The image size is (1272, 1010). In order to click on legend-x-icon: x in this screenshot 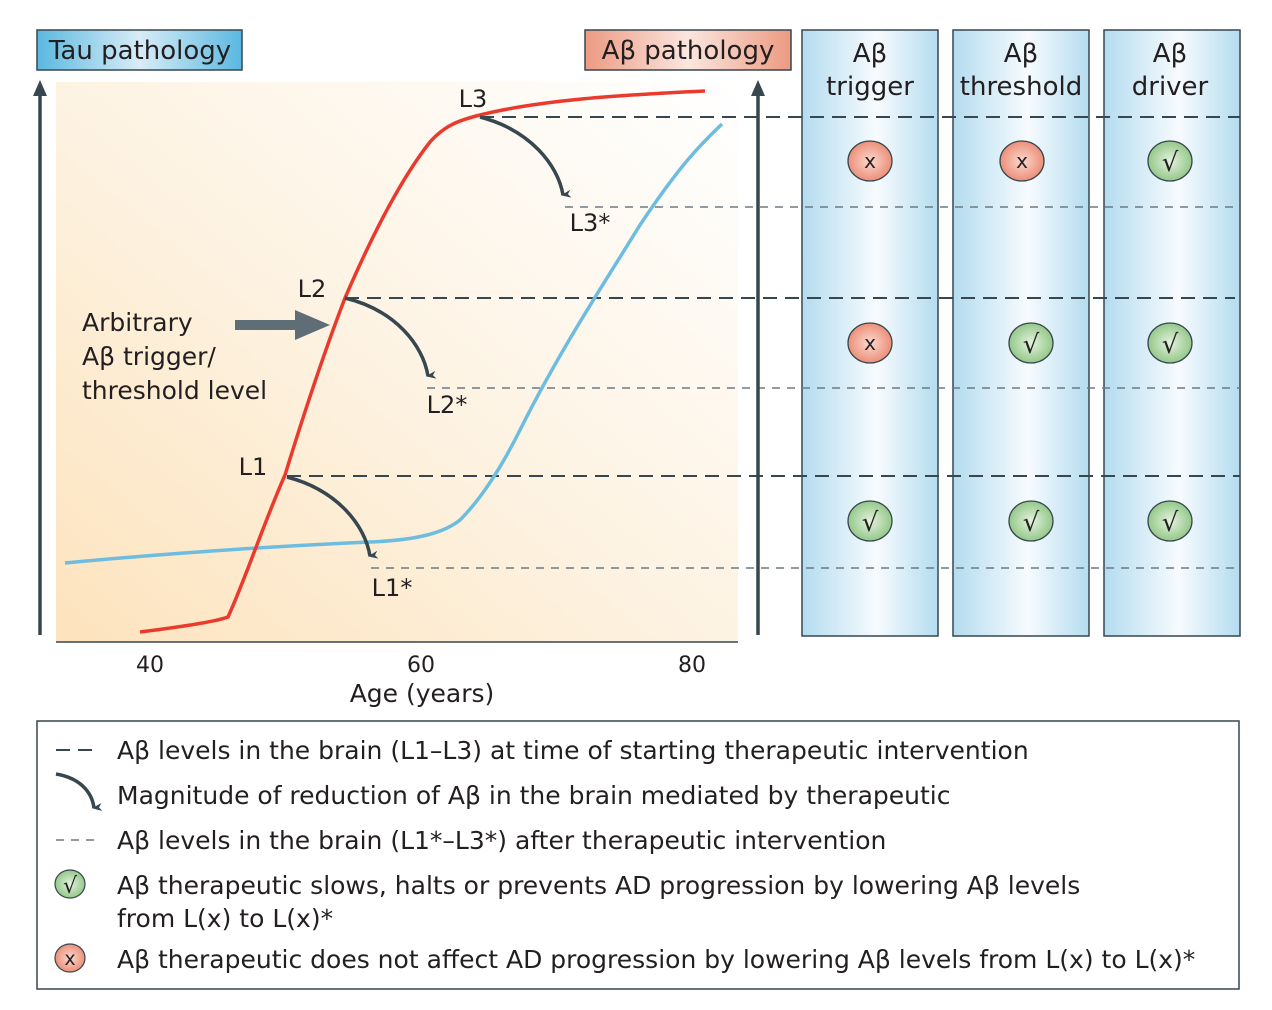, I will do `click(70, 958)`.